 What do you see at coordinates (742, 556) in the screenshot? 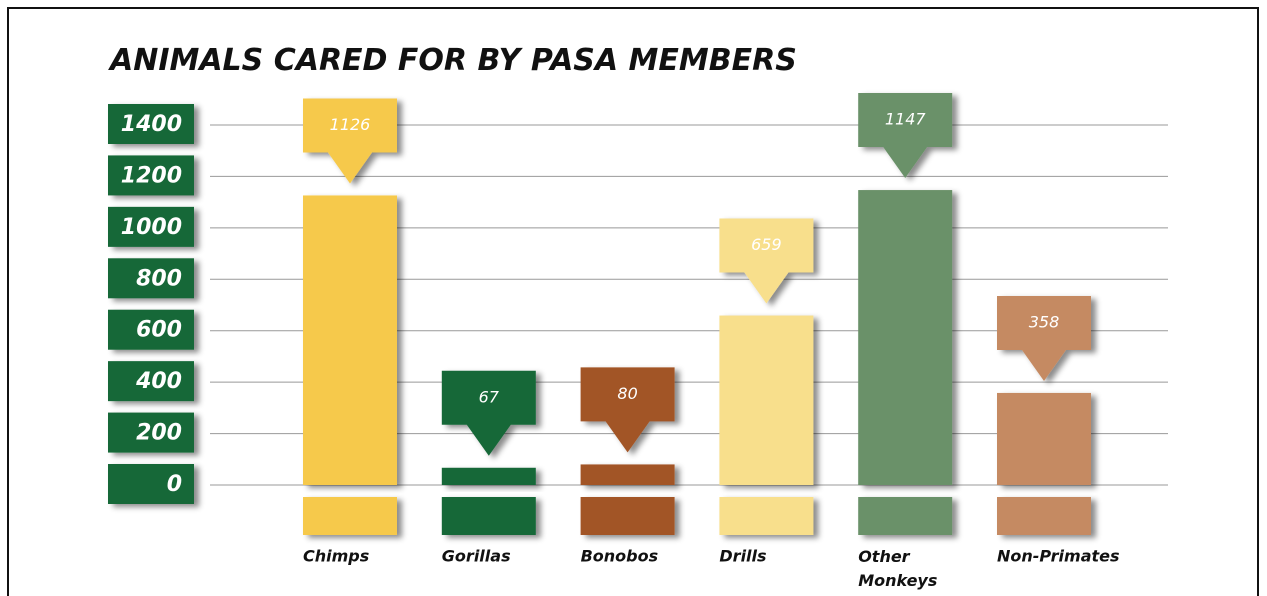
I see `x-tick-label: Drills` at bounding box center [742, 556].